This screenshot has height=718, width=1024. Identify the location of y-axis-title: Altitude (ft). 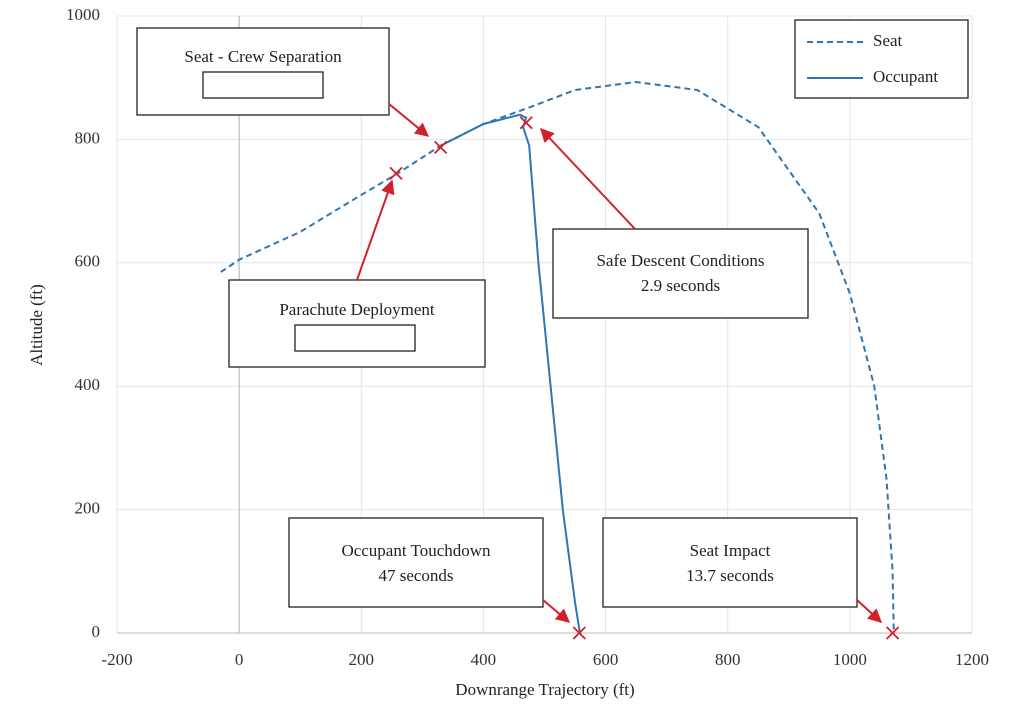
(36, 325).